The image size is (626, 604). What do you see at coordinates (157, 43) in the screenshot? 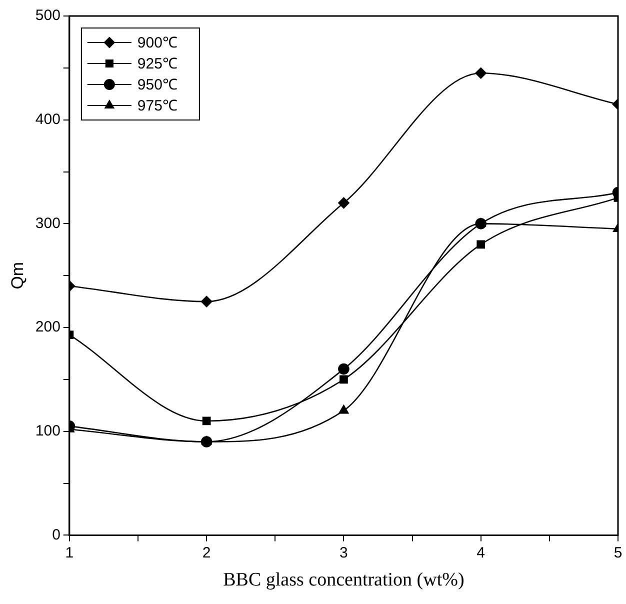
I see `legend-label: 900℃` at bounding box center [157, 43].